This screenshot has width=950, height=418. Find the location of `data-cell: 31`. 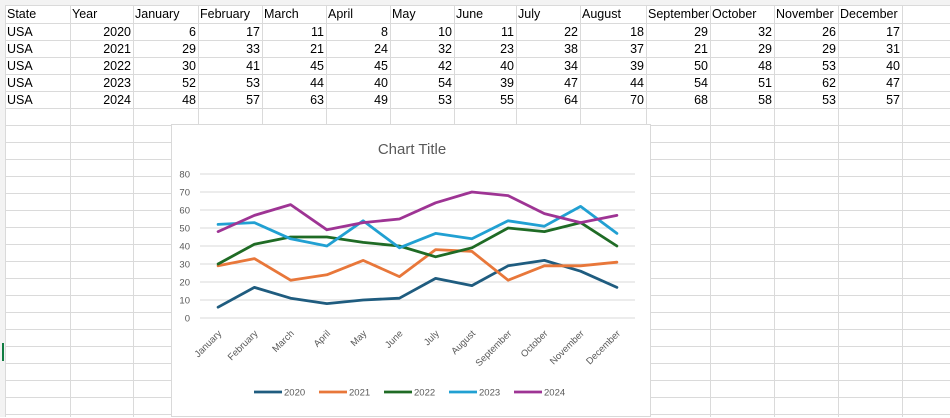

data-cell: 31 is located at coordinates (893, 49).